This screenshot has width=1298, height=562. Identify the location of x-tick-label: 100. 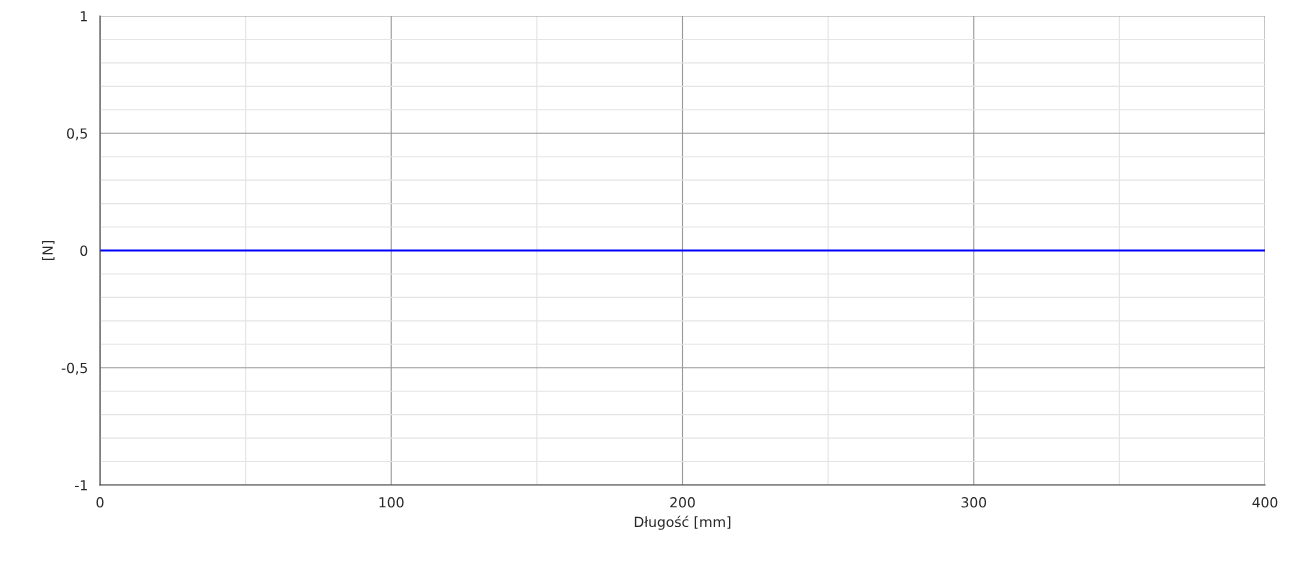
(391, 502).